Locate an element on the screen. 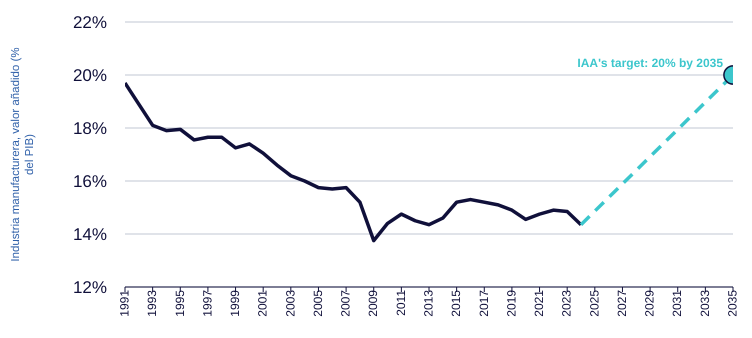 The height and width of the screenshot is (338, 752). x-tick-label: 2011 is located at coordinates (401, 303).